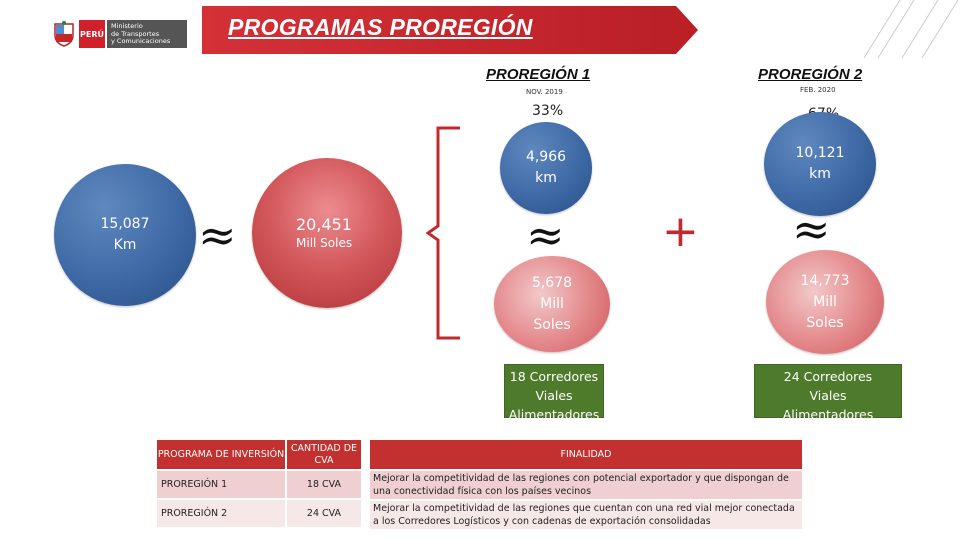  I want to click on program-1-date: NOV. 2019, so click(544, 92).